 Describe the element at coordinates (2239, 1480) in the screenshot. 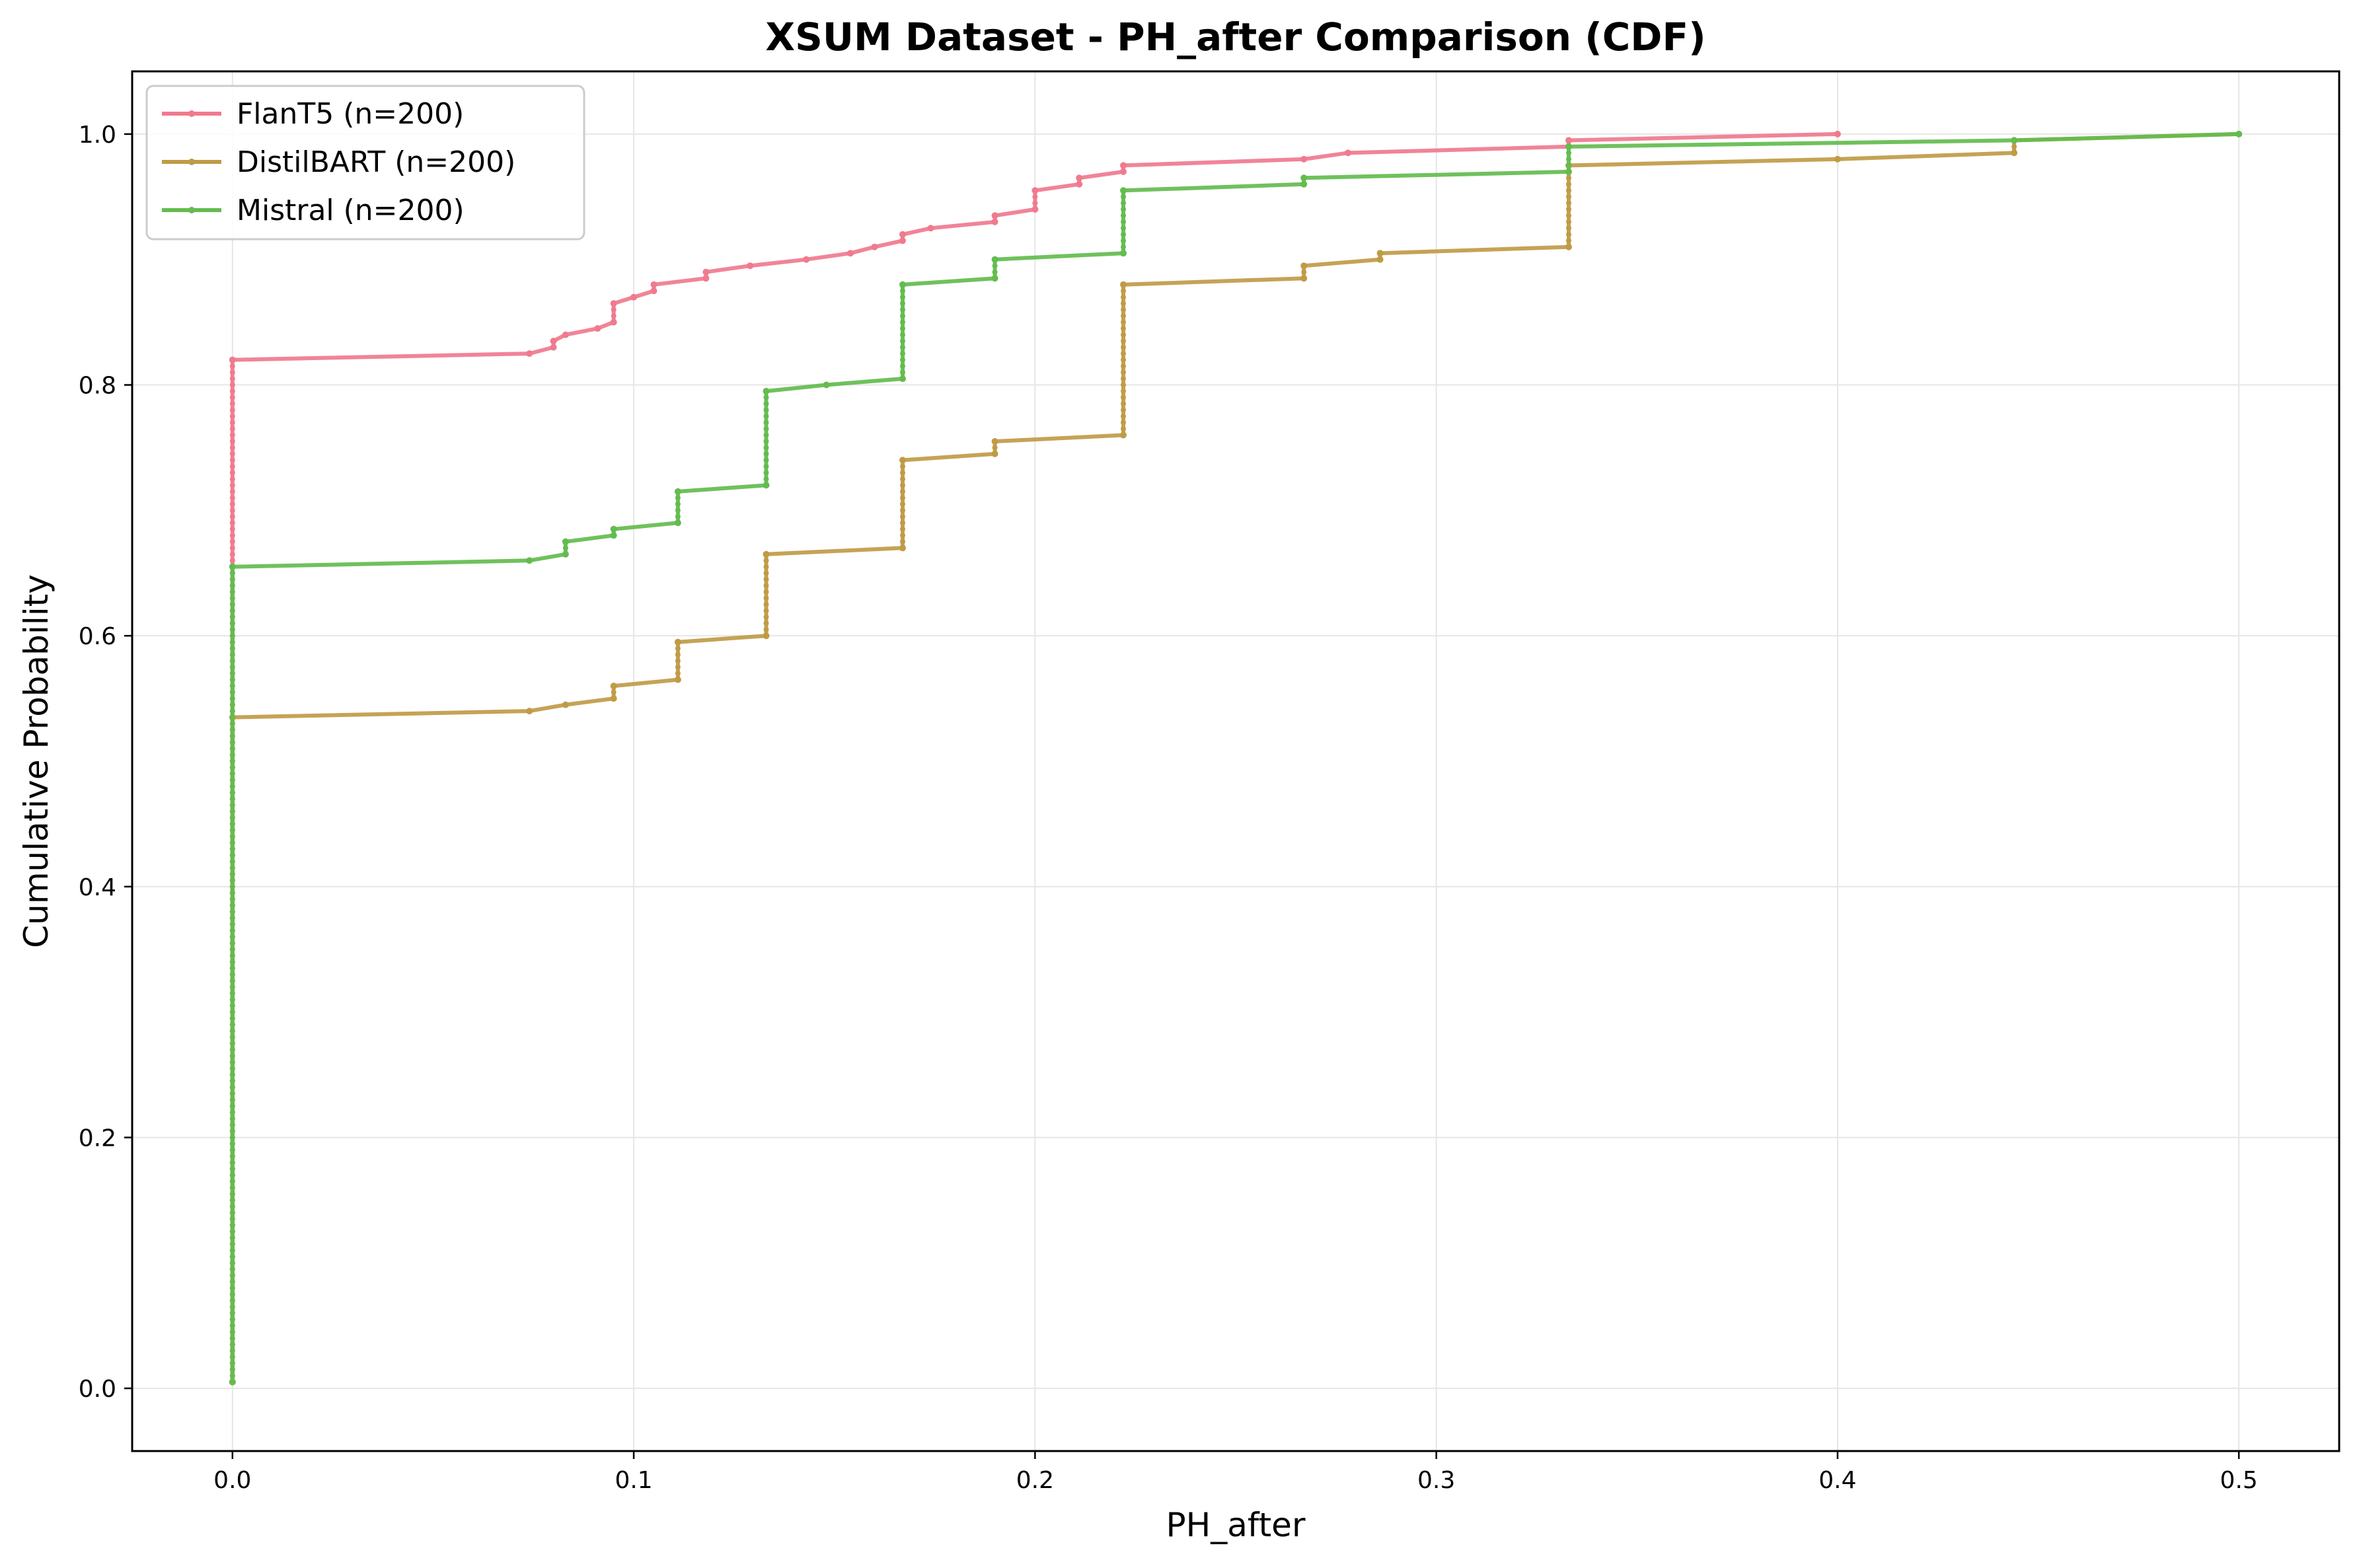

I see `x-tick-label: 0.5` at that location.